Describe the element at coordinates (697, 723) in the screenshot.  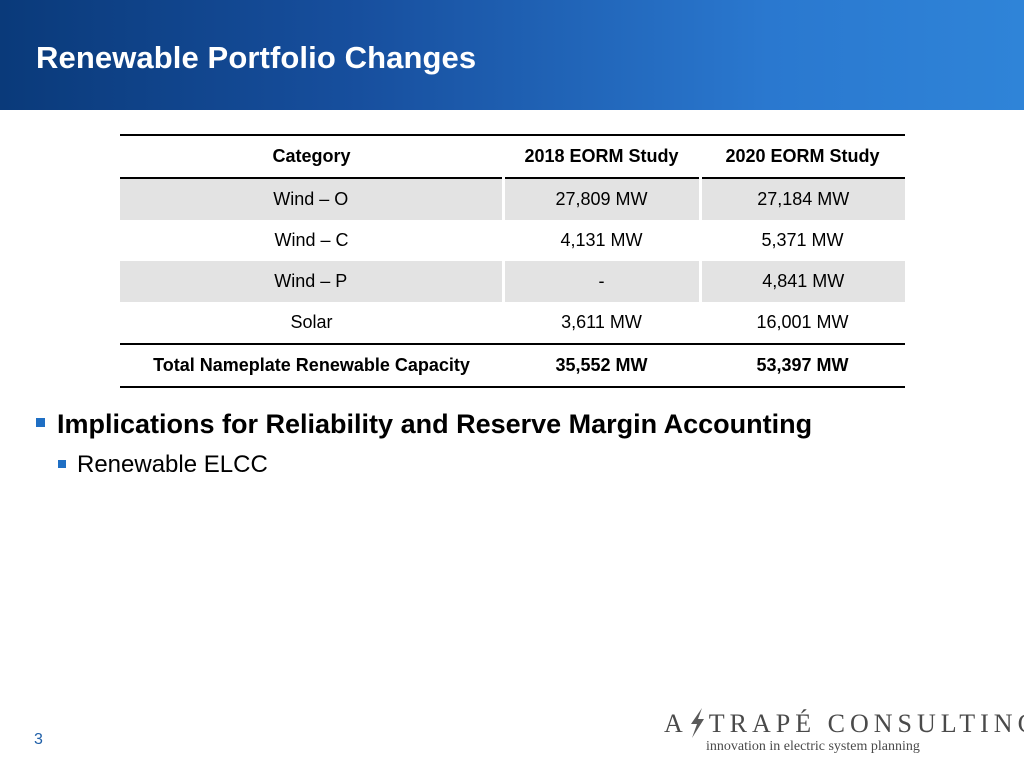
I see `lightning-bolt-icon` at that location.